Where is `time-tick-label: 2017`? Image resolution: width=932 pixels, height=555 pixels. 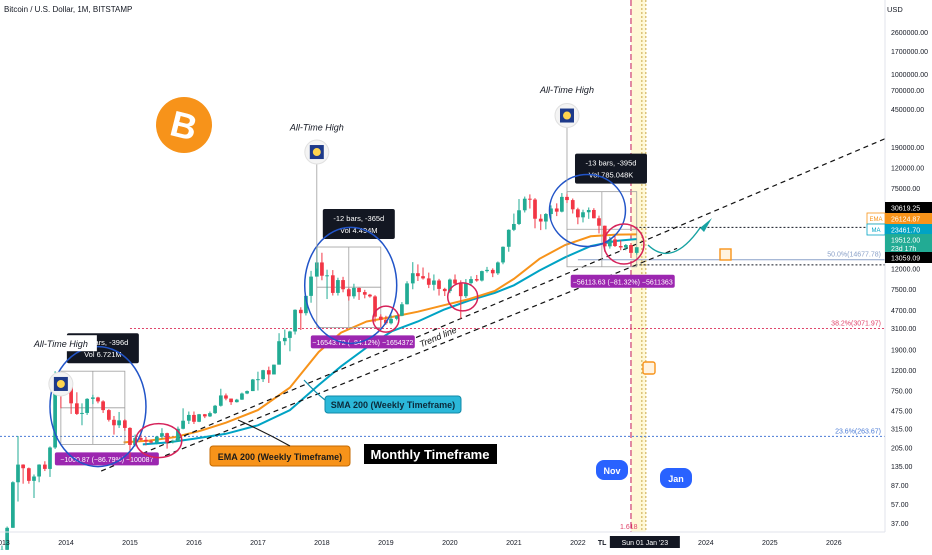
time-tick-label: 2017 is located at coordinates (258, 543).